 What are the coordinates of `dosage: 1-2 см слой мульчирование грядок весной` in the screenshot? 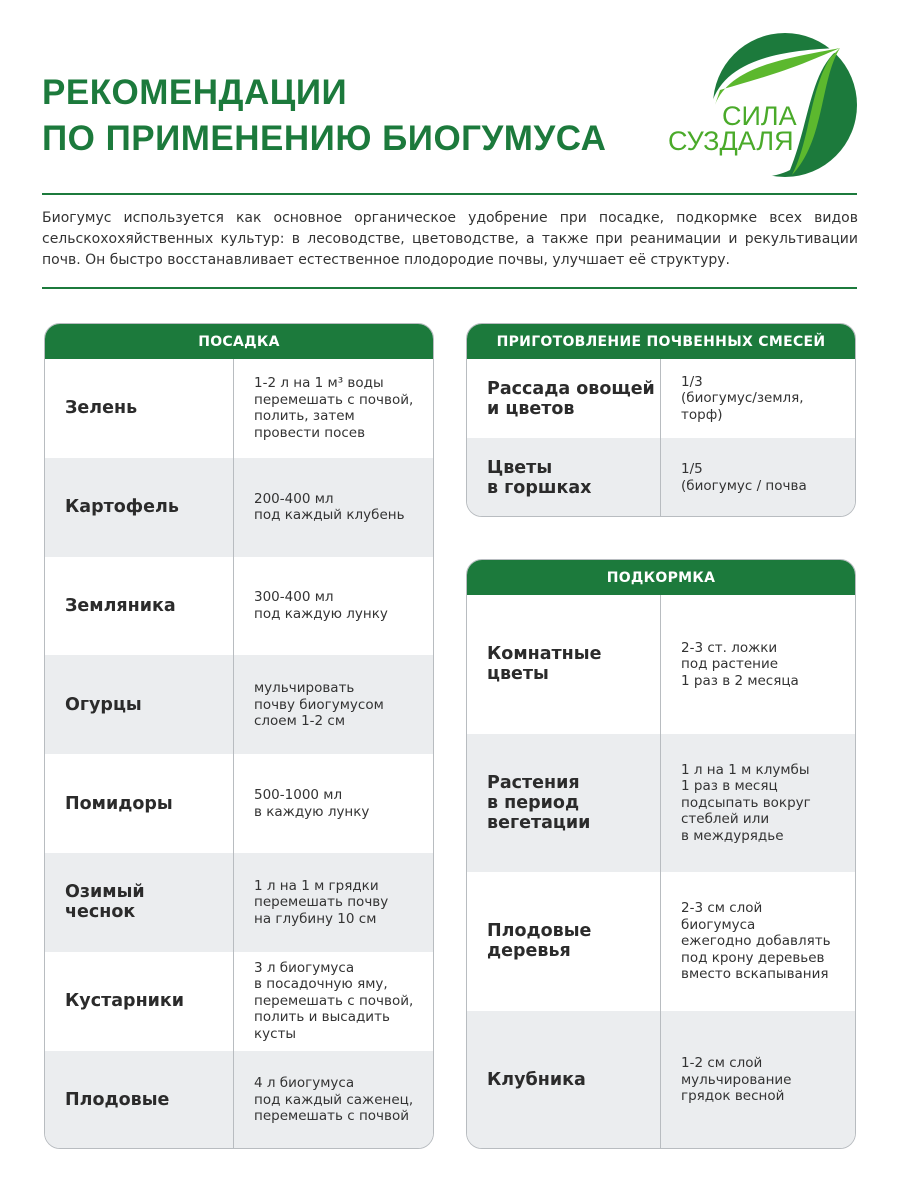 It's located at (736, 1079).